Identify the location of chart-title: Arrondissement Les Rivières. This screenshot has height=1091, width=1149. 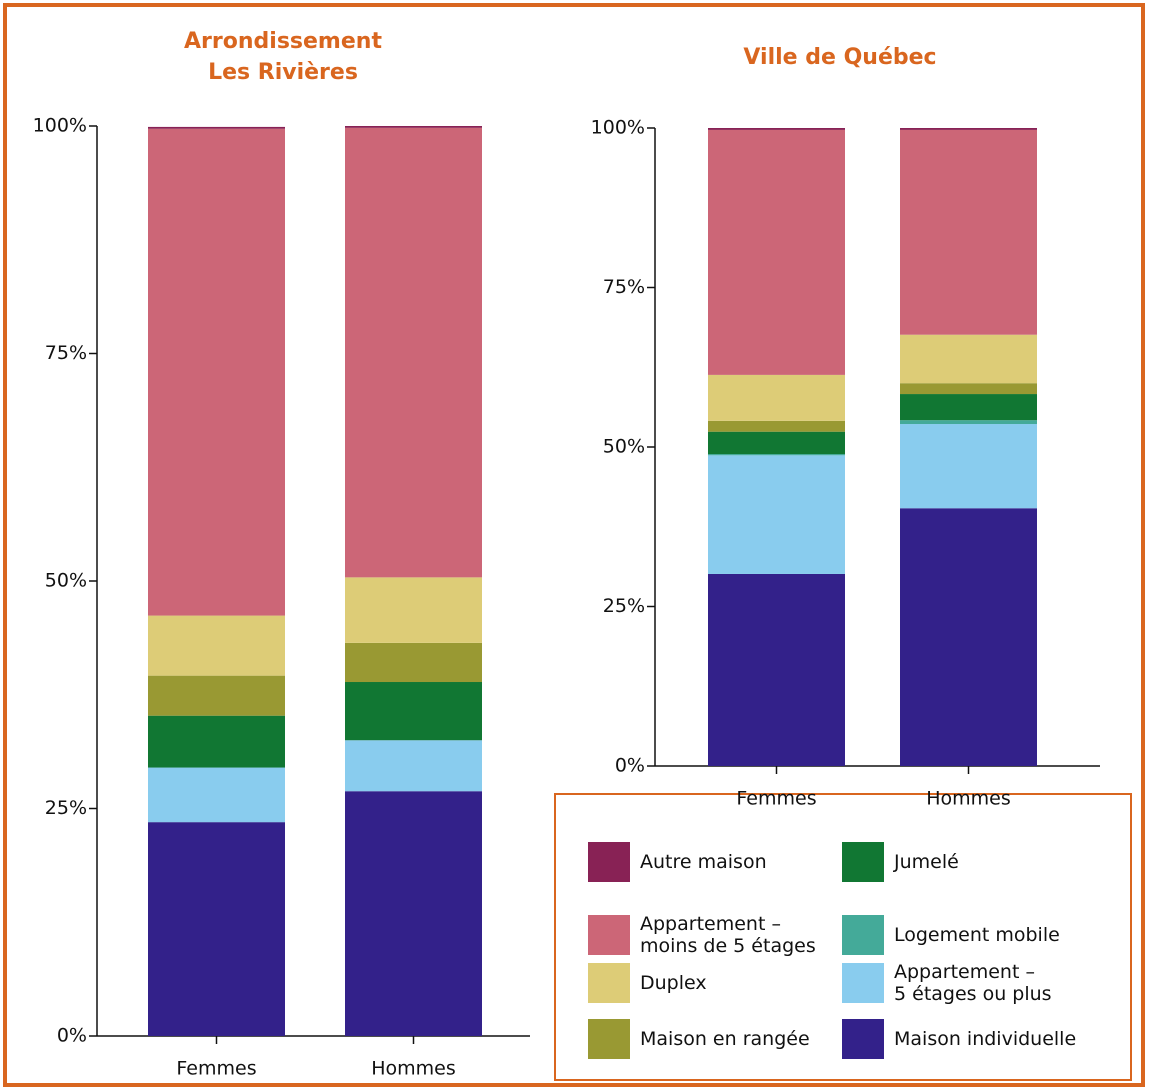
(283, 57).